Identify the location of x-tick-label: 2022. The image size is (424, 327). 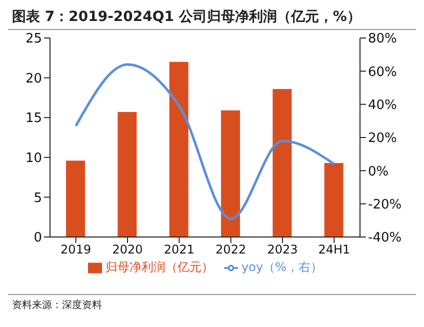
(231, 249).